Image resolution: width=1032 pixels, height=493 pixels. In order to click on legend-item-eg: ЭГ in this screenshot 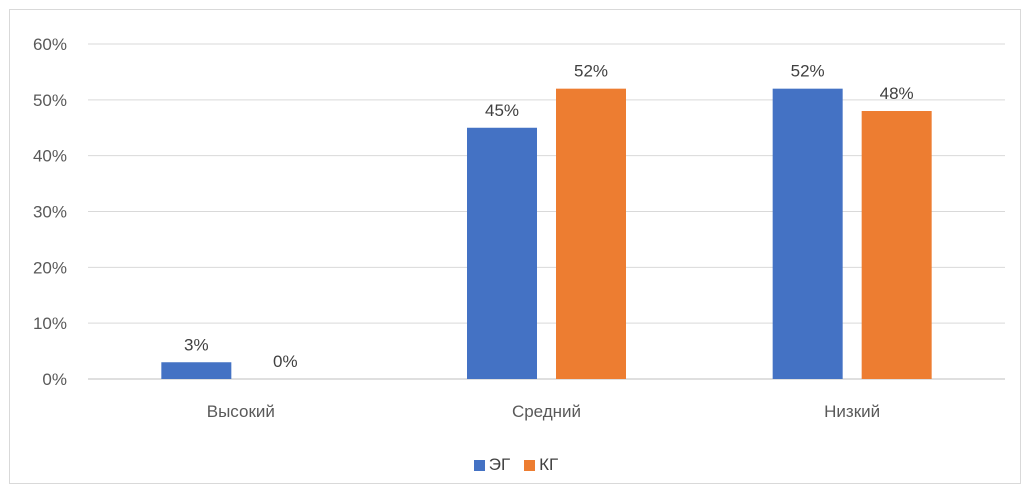, I will do `click(492, 465)`.